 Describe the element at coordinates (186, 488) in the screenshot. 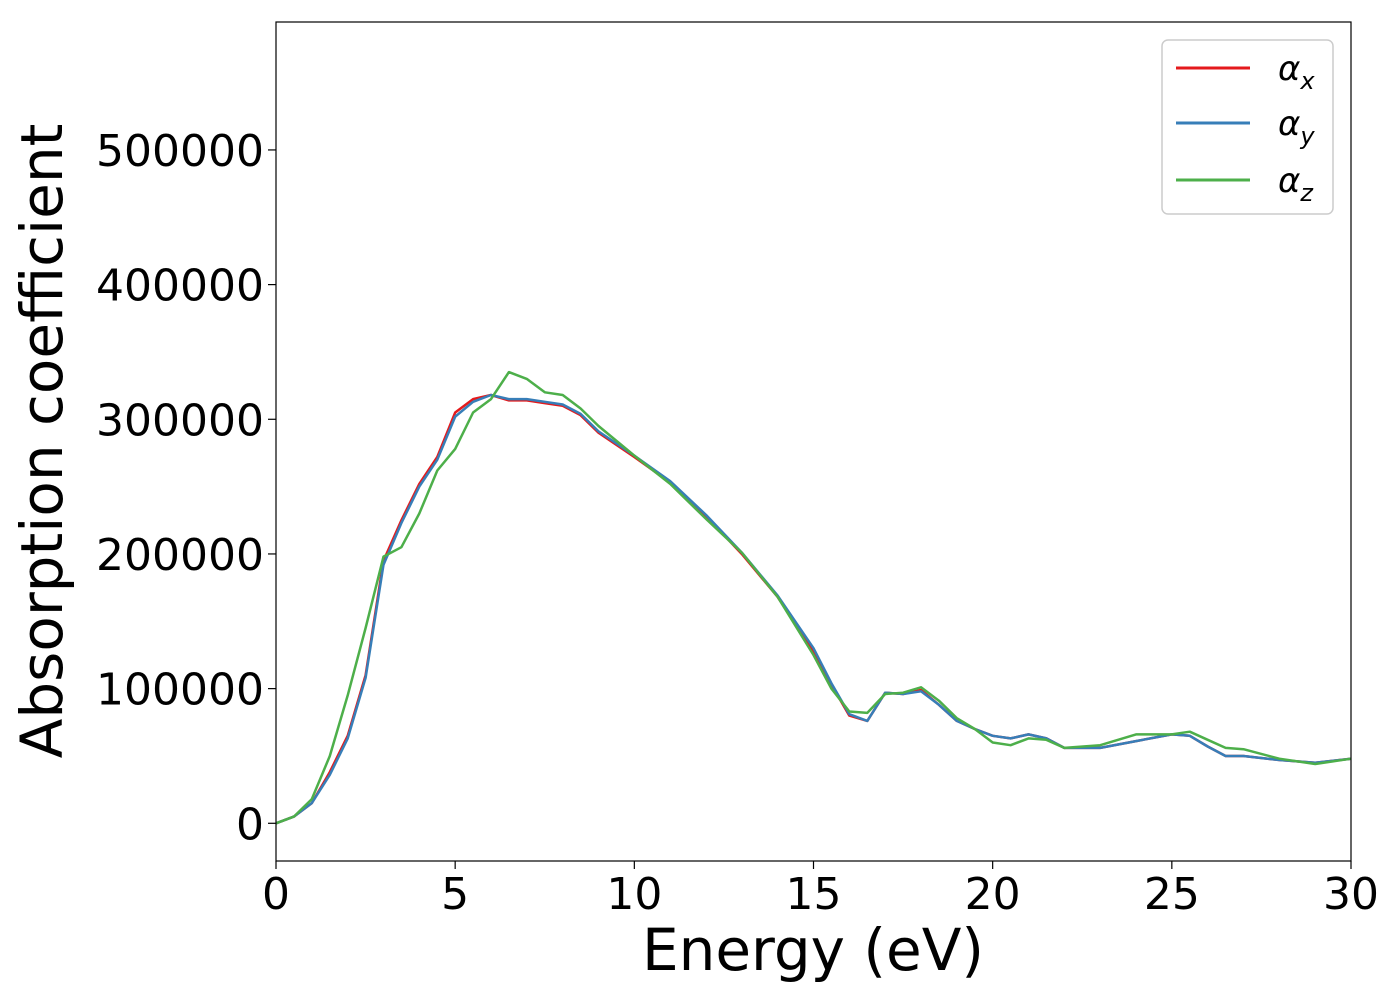

I see `y-axis-ticks: 0 100000 200000 300000 400000 500000` at that location.